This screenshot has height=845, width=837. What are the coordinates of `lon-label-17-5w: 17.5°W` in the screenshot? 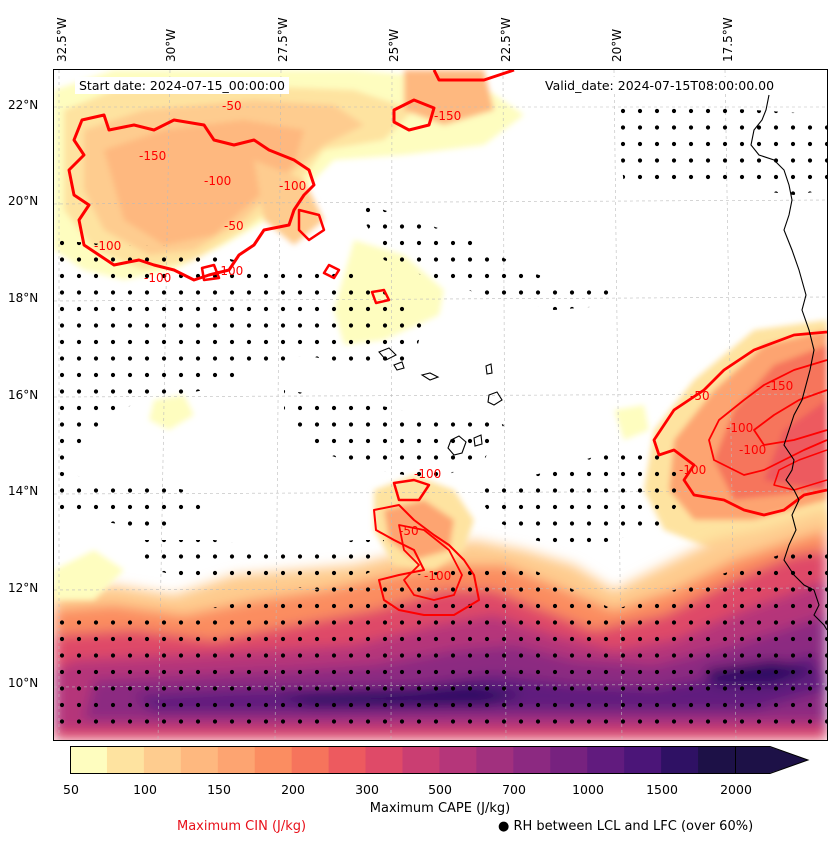 It's located at (728, 39).